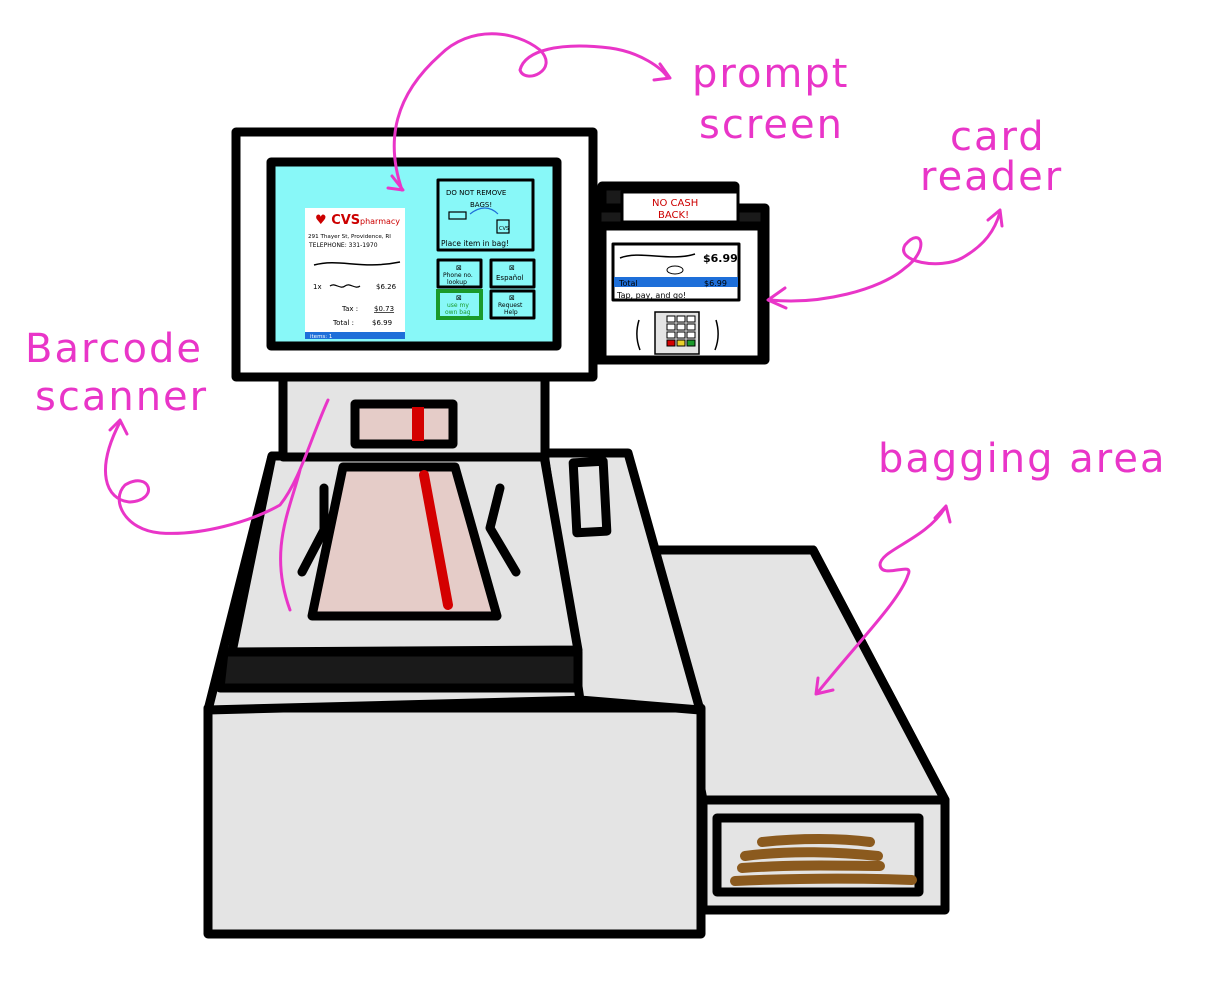 The image size is (1209, 1000). Describe the element at coordinates (651, 295) in the screenshot. I see `card-reader-instruction: Tap, pay, and go!` at that location.